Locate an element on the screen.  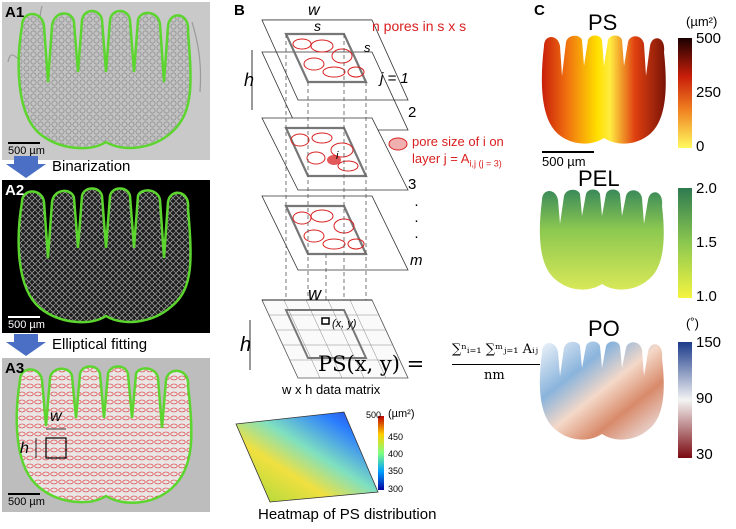
pel-tick-2: 2.0 is located at coordinates (706, 188).